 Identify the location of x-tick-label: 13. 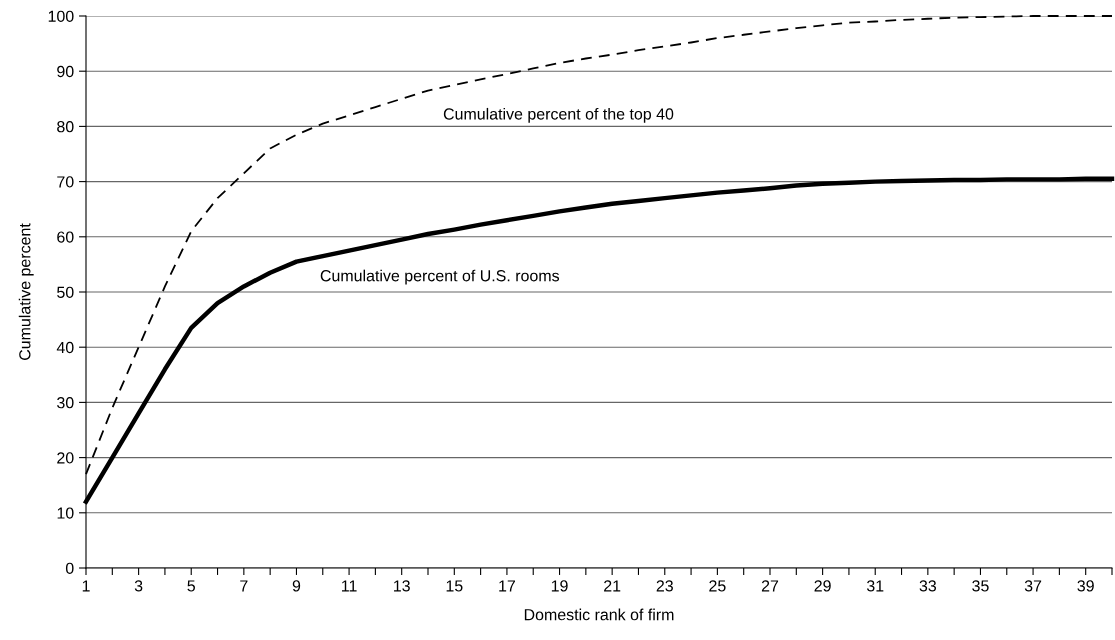
(402, 586).